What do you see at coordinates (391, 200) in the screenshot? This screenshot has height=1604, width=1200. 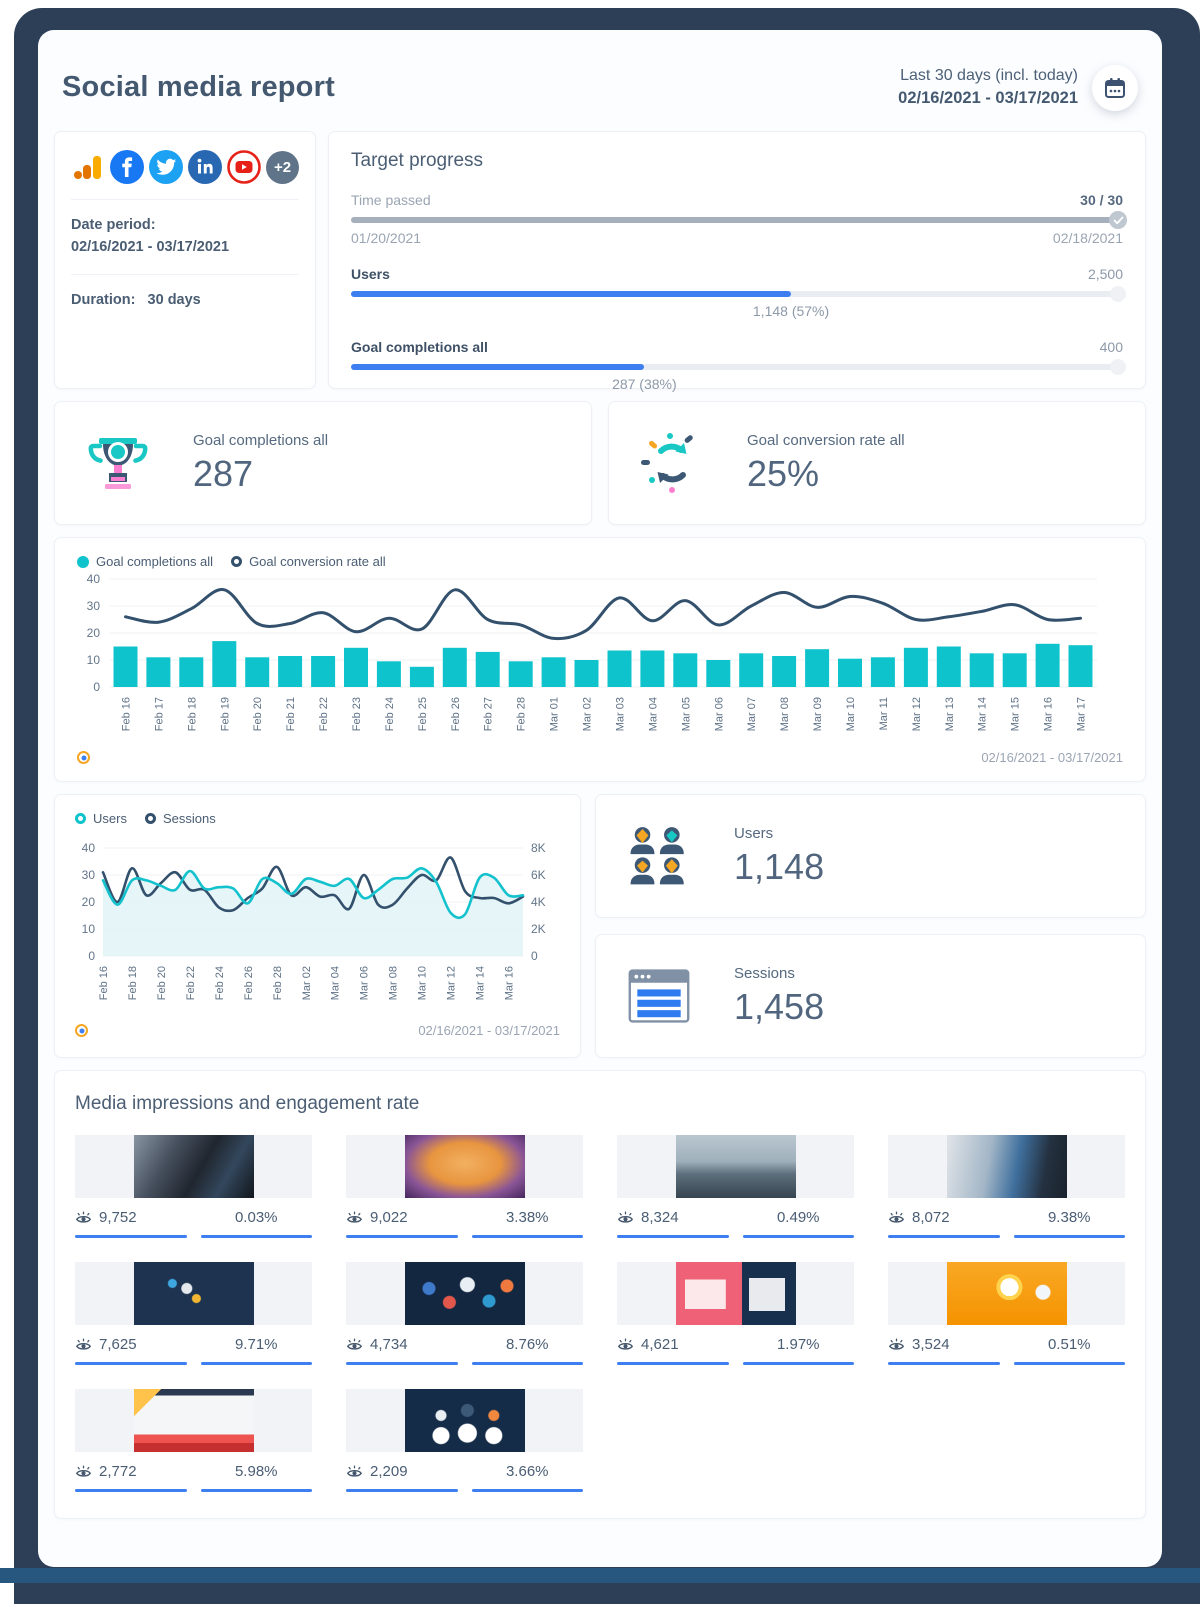 I see `progress-label: Time passed` at bounding box center [391, 200].